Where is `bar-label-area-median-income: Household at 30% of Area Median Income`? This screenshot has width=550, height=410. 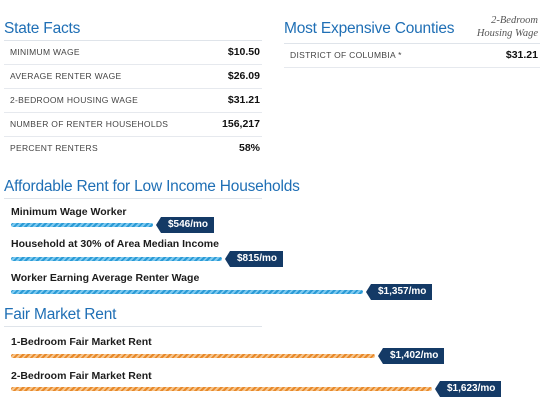
bar-label-area-median-income: Household at 30% of Area Median Income is located at coordinates (115, 244).